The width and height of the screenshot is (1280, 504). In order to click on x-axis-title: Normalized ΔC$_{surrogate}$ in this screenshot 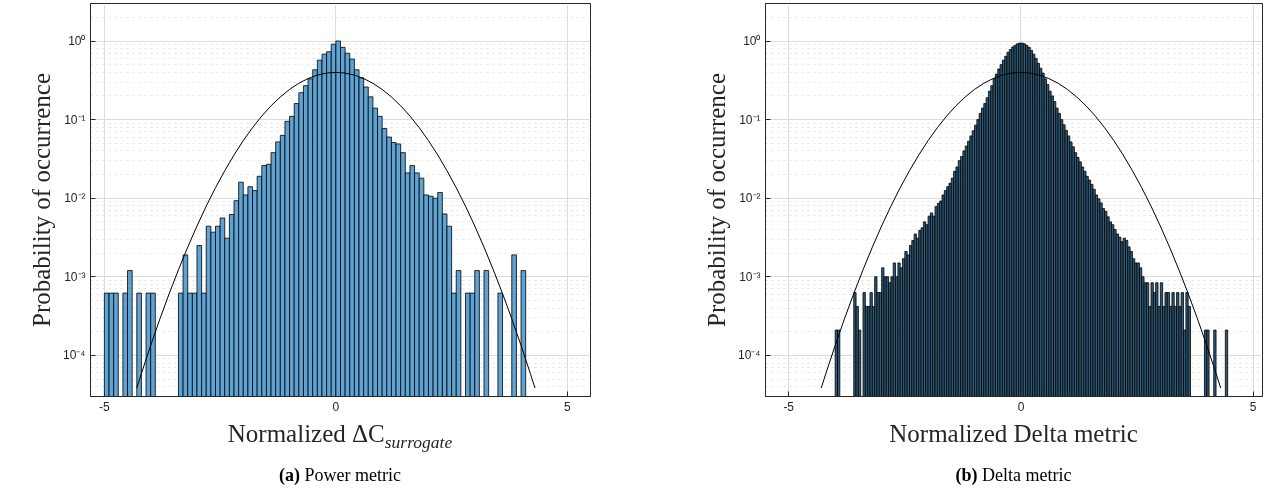, I will do `click(340, 437)`.